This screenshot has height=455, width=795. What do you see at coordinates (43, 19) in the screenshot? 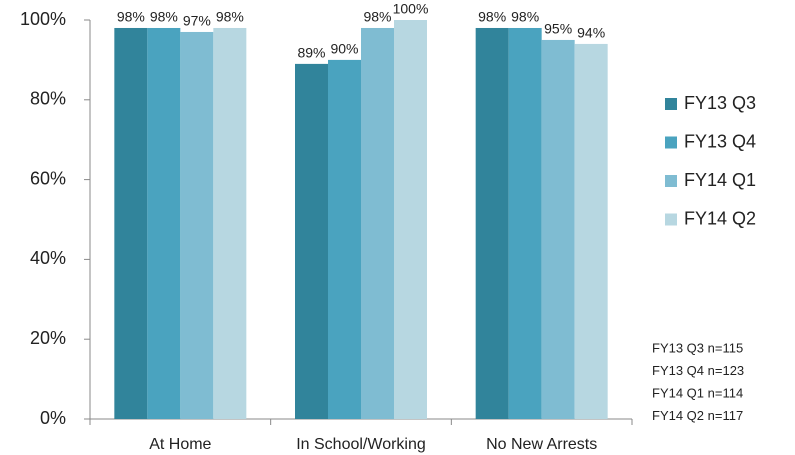
I see `y-tick-label: 100%` at bounding box center [43, 19].